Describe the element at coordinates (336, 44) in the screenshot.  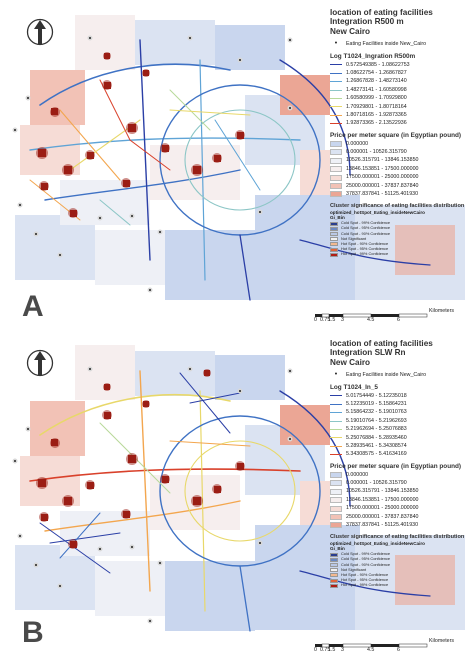
I see `point-symbol-icon: •` at that location.